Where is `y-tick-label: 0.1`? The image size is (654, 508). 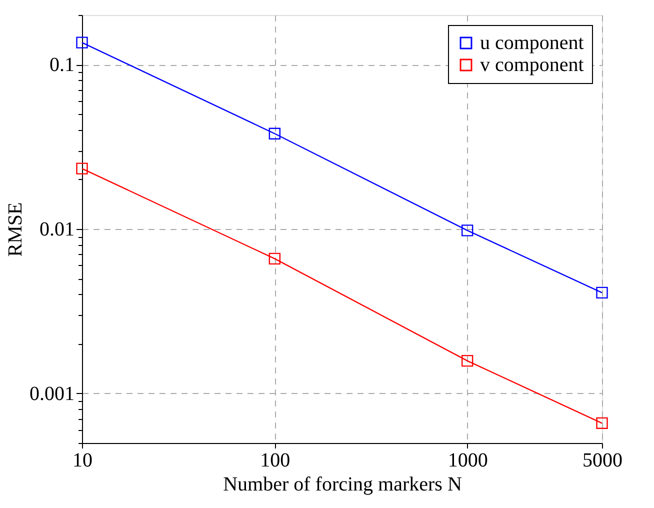 y-tick-label: 0.1 is located at coordinates (62, 65).